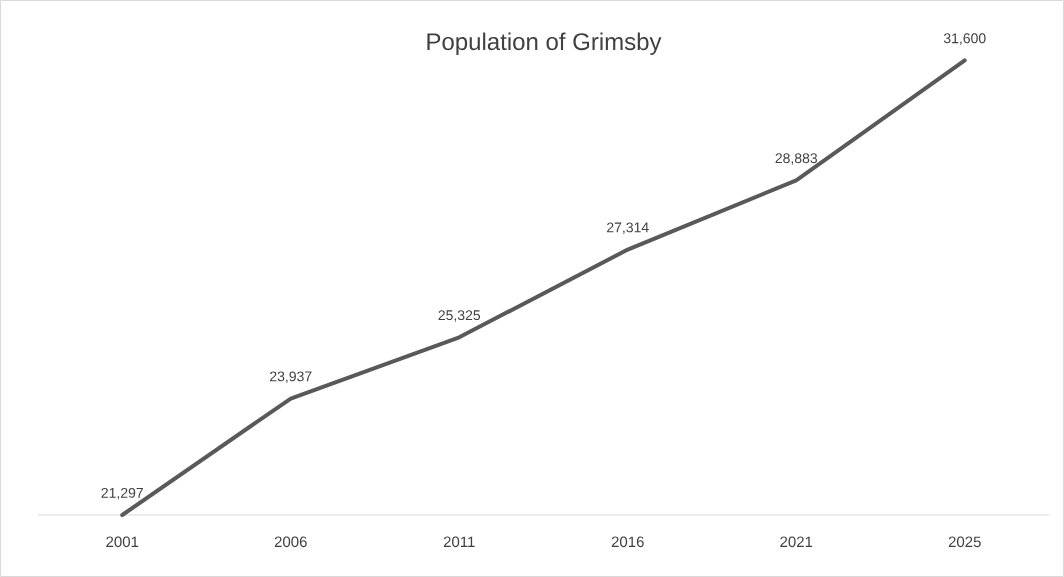  Describe the element at coordinates (796, 542) in the screenshot. I see `x-tick-label: 2021` at that location.